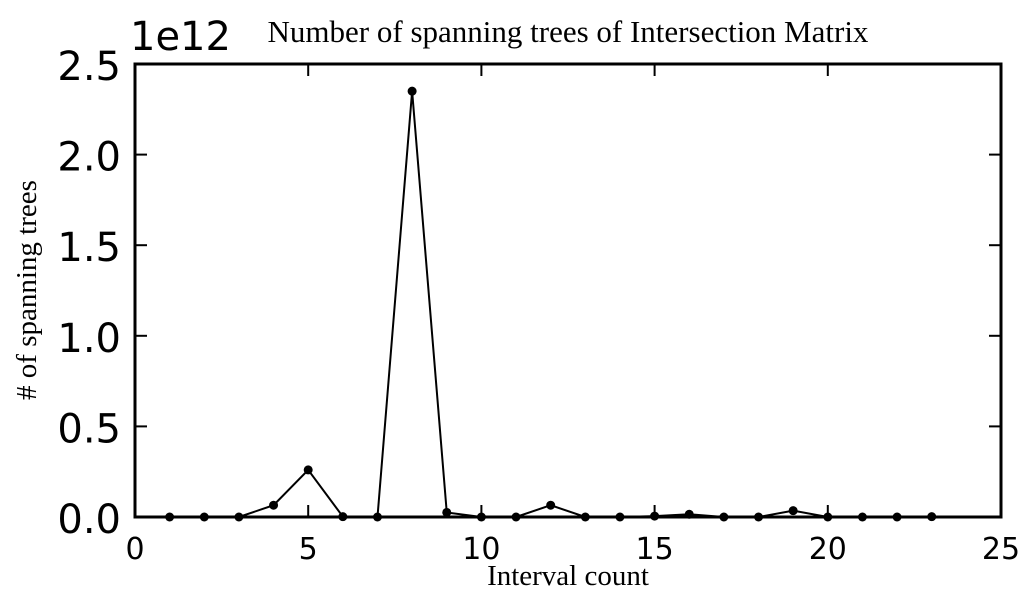  Describe the element at coordinates (828, 549) in the screenshot. I see `x-tick-label: 20` at that location.